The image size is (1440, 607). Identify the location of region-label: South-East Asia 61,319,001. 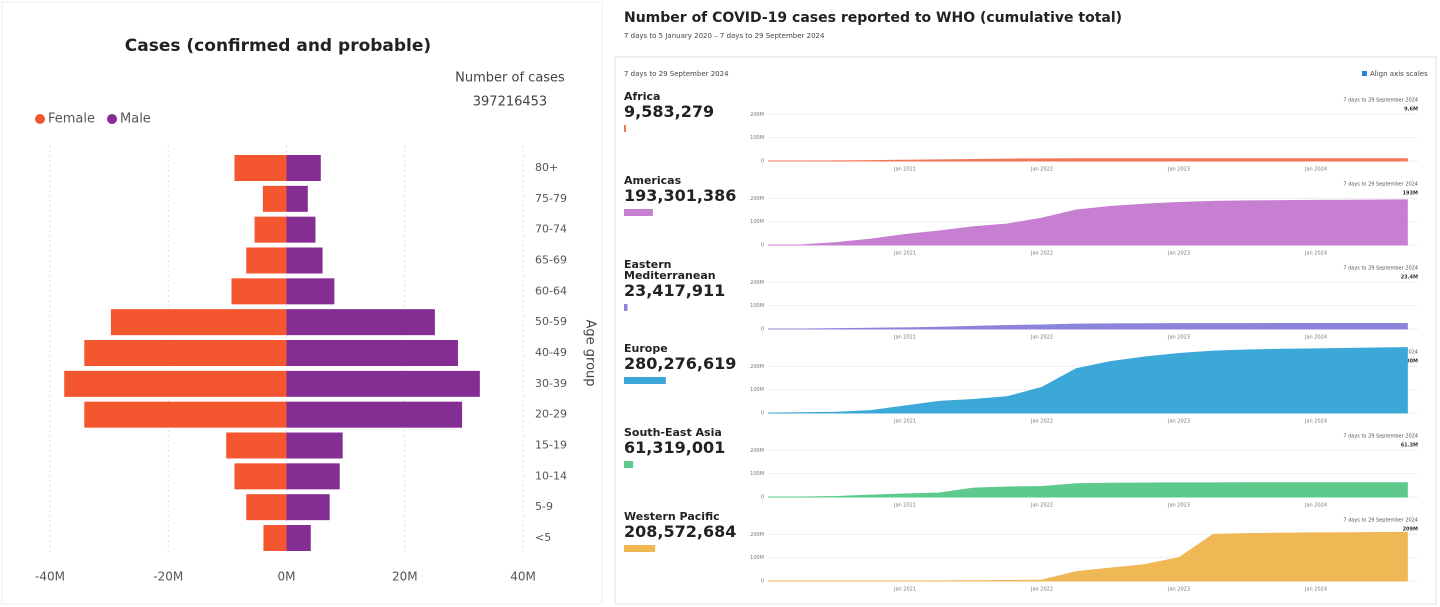
(683, 442).